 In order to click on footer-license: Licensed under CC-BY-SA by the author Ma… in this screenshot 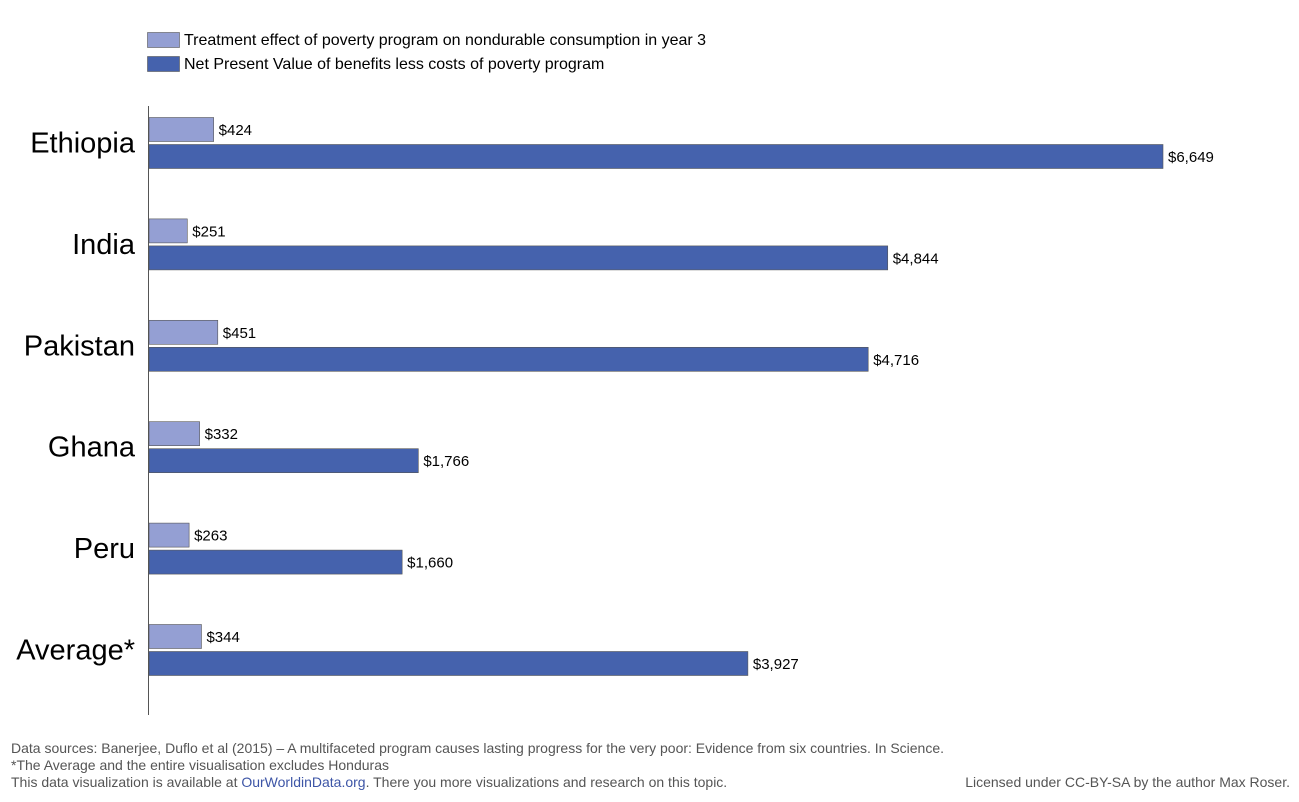, I will do `click(1127, 782)`.